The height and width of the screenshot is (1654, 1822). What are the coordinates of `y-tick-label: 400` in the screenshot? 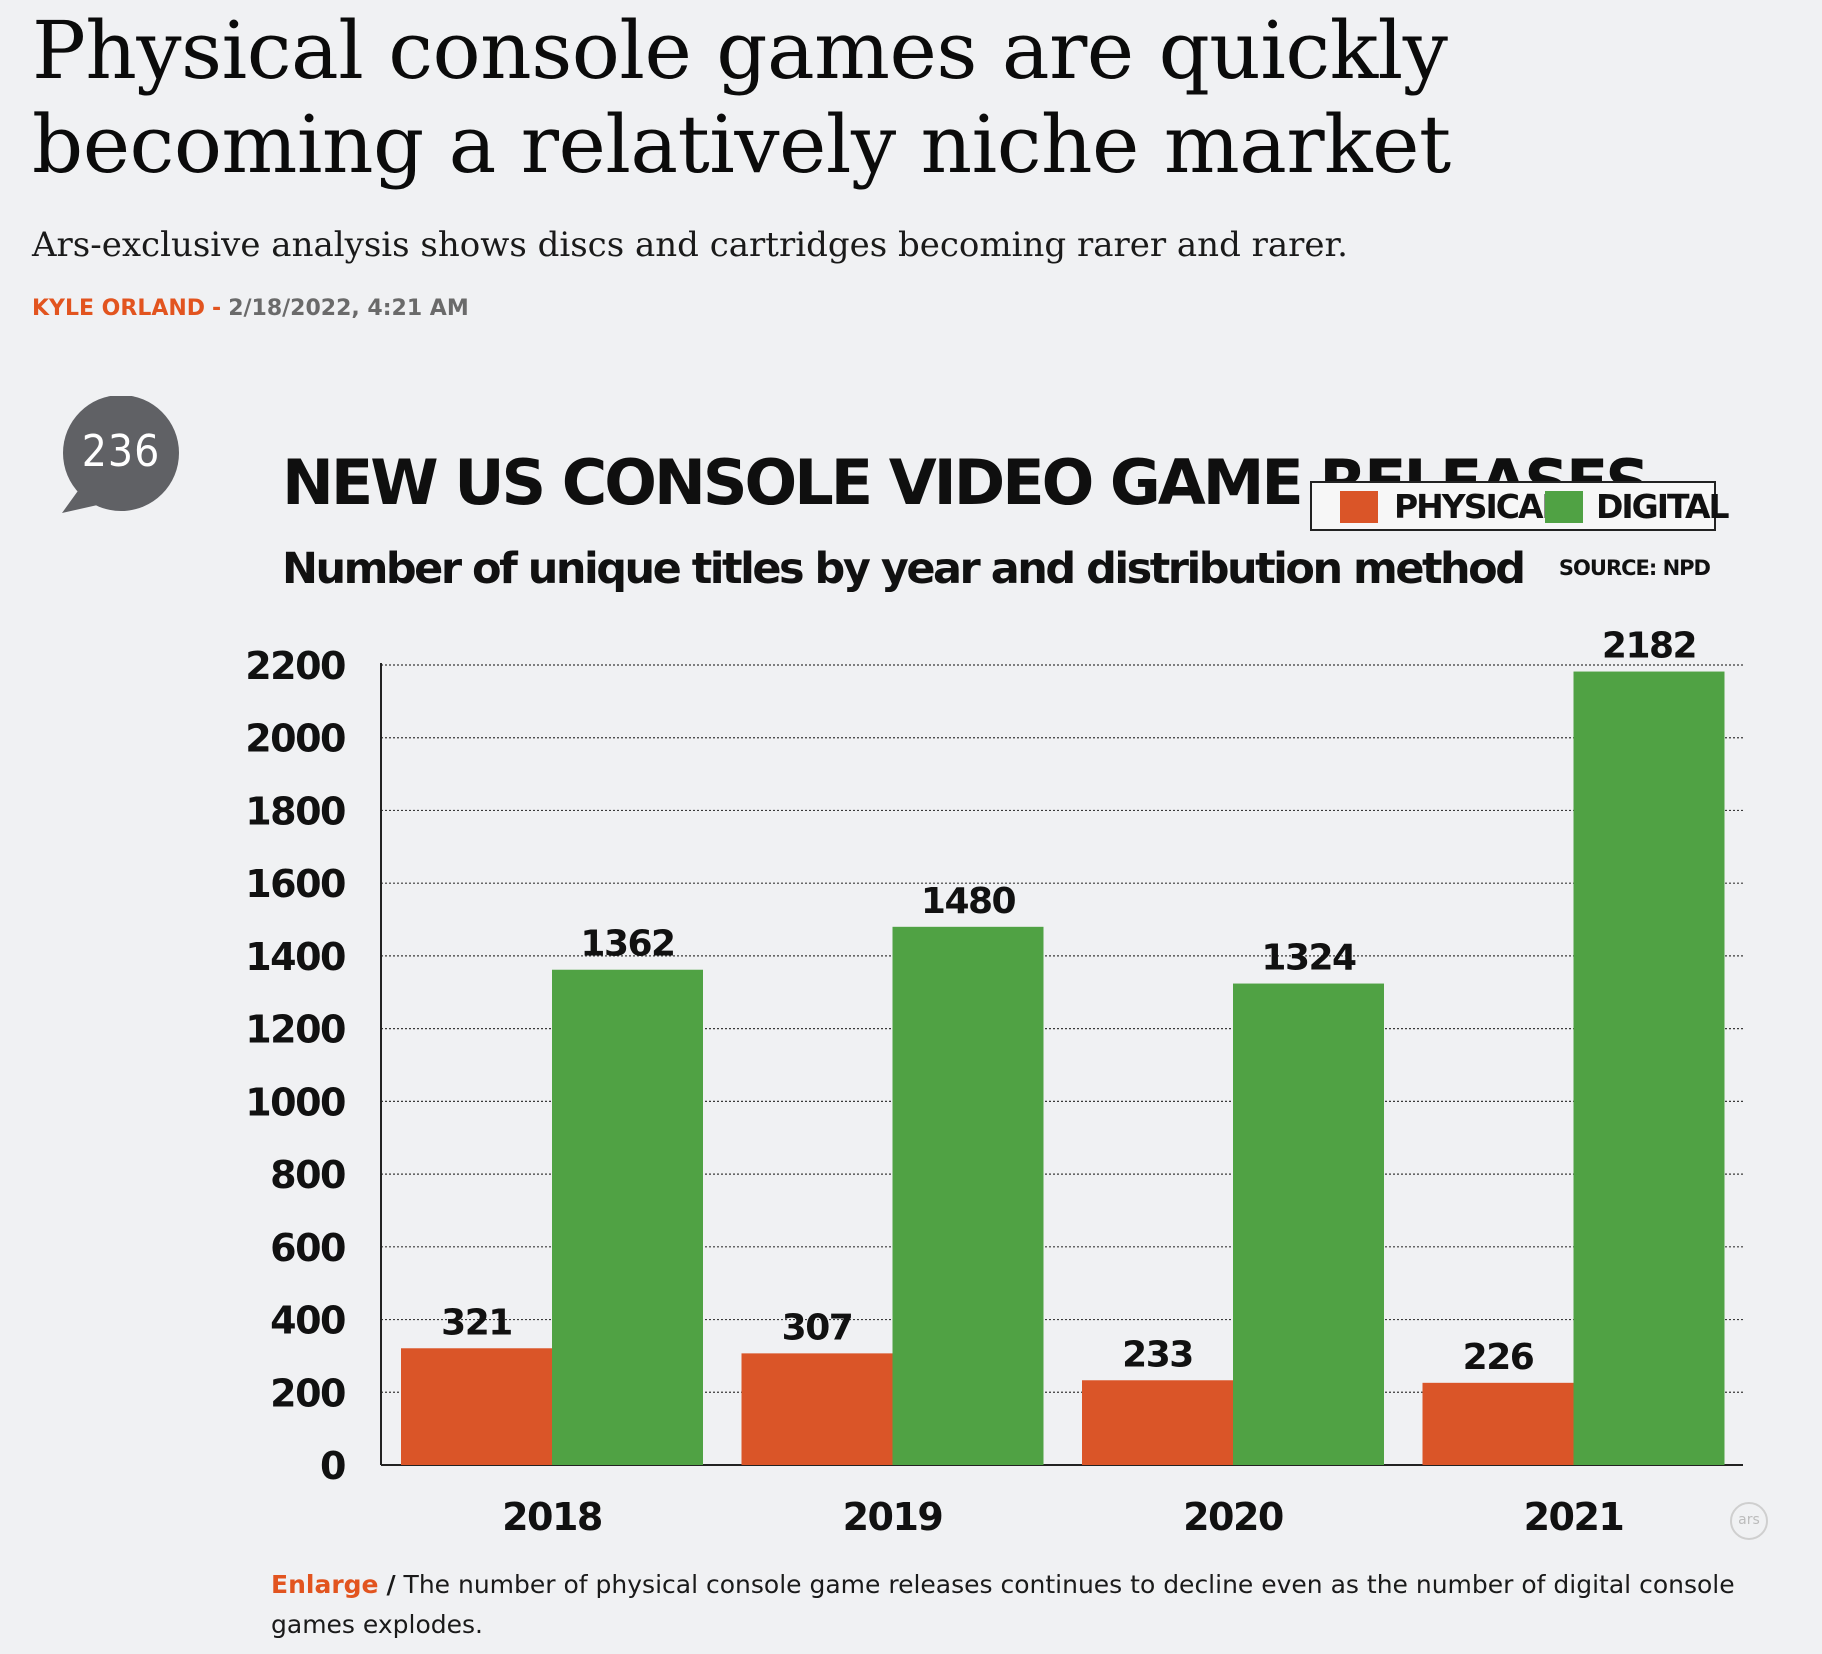 It's located at (307, 1321).